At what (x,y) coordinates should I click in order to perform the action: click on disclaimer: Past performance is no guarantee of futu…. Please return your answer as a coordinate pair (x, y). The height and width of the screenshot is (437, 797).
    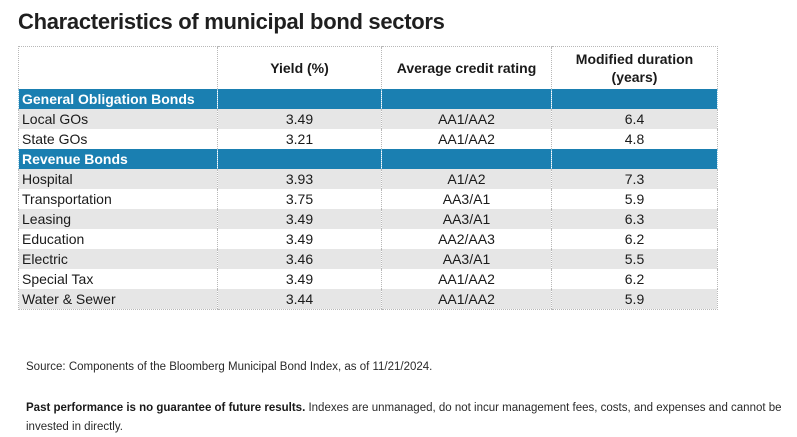
    Looking at the image, I should click on (406, 418).